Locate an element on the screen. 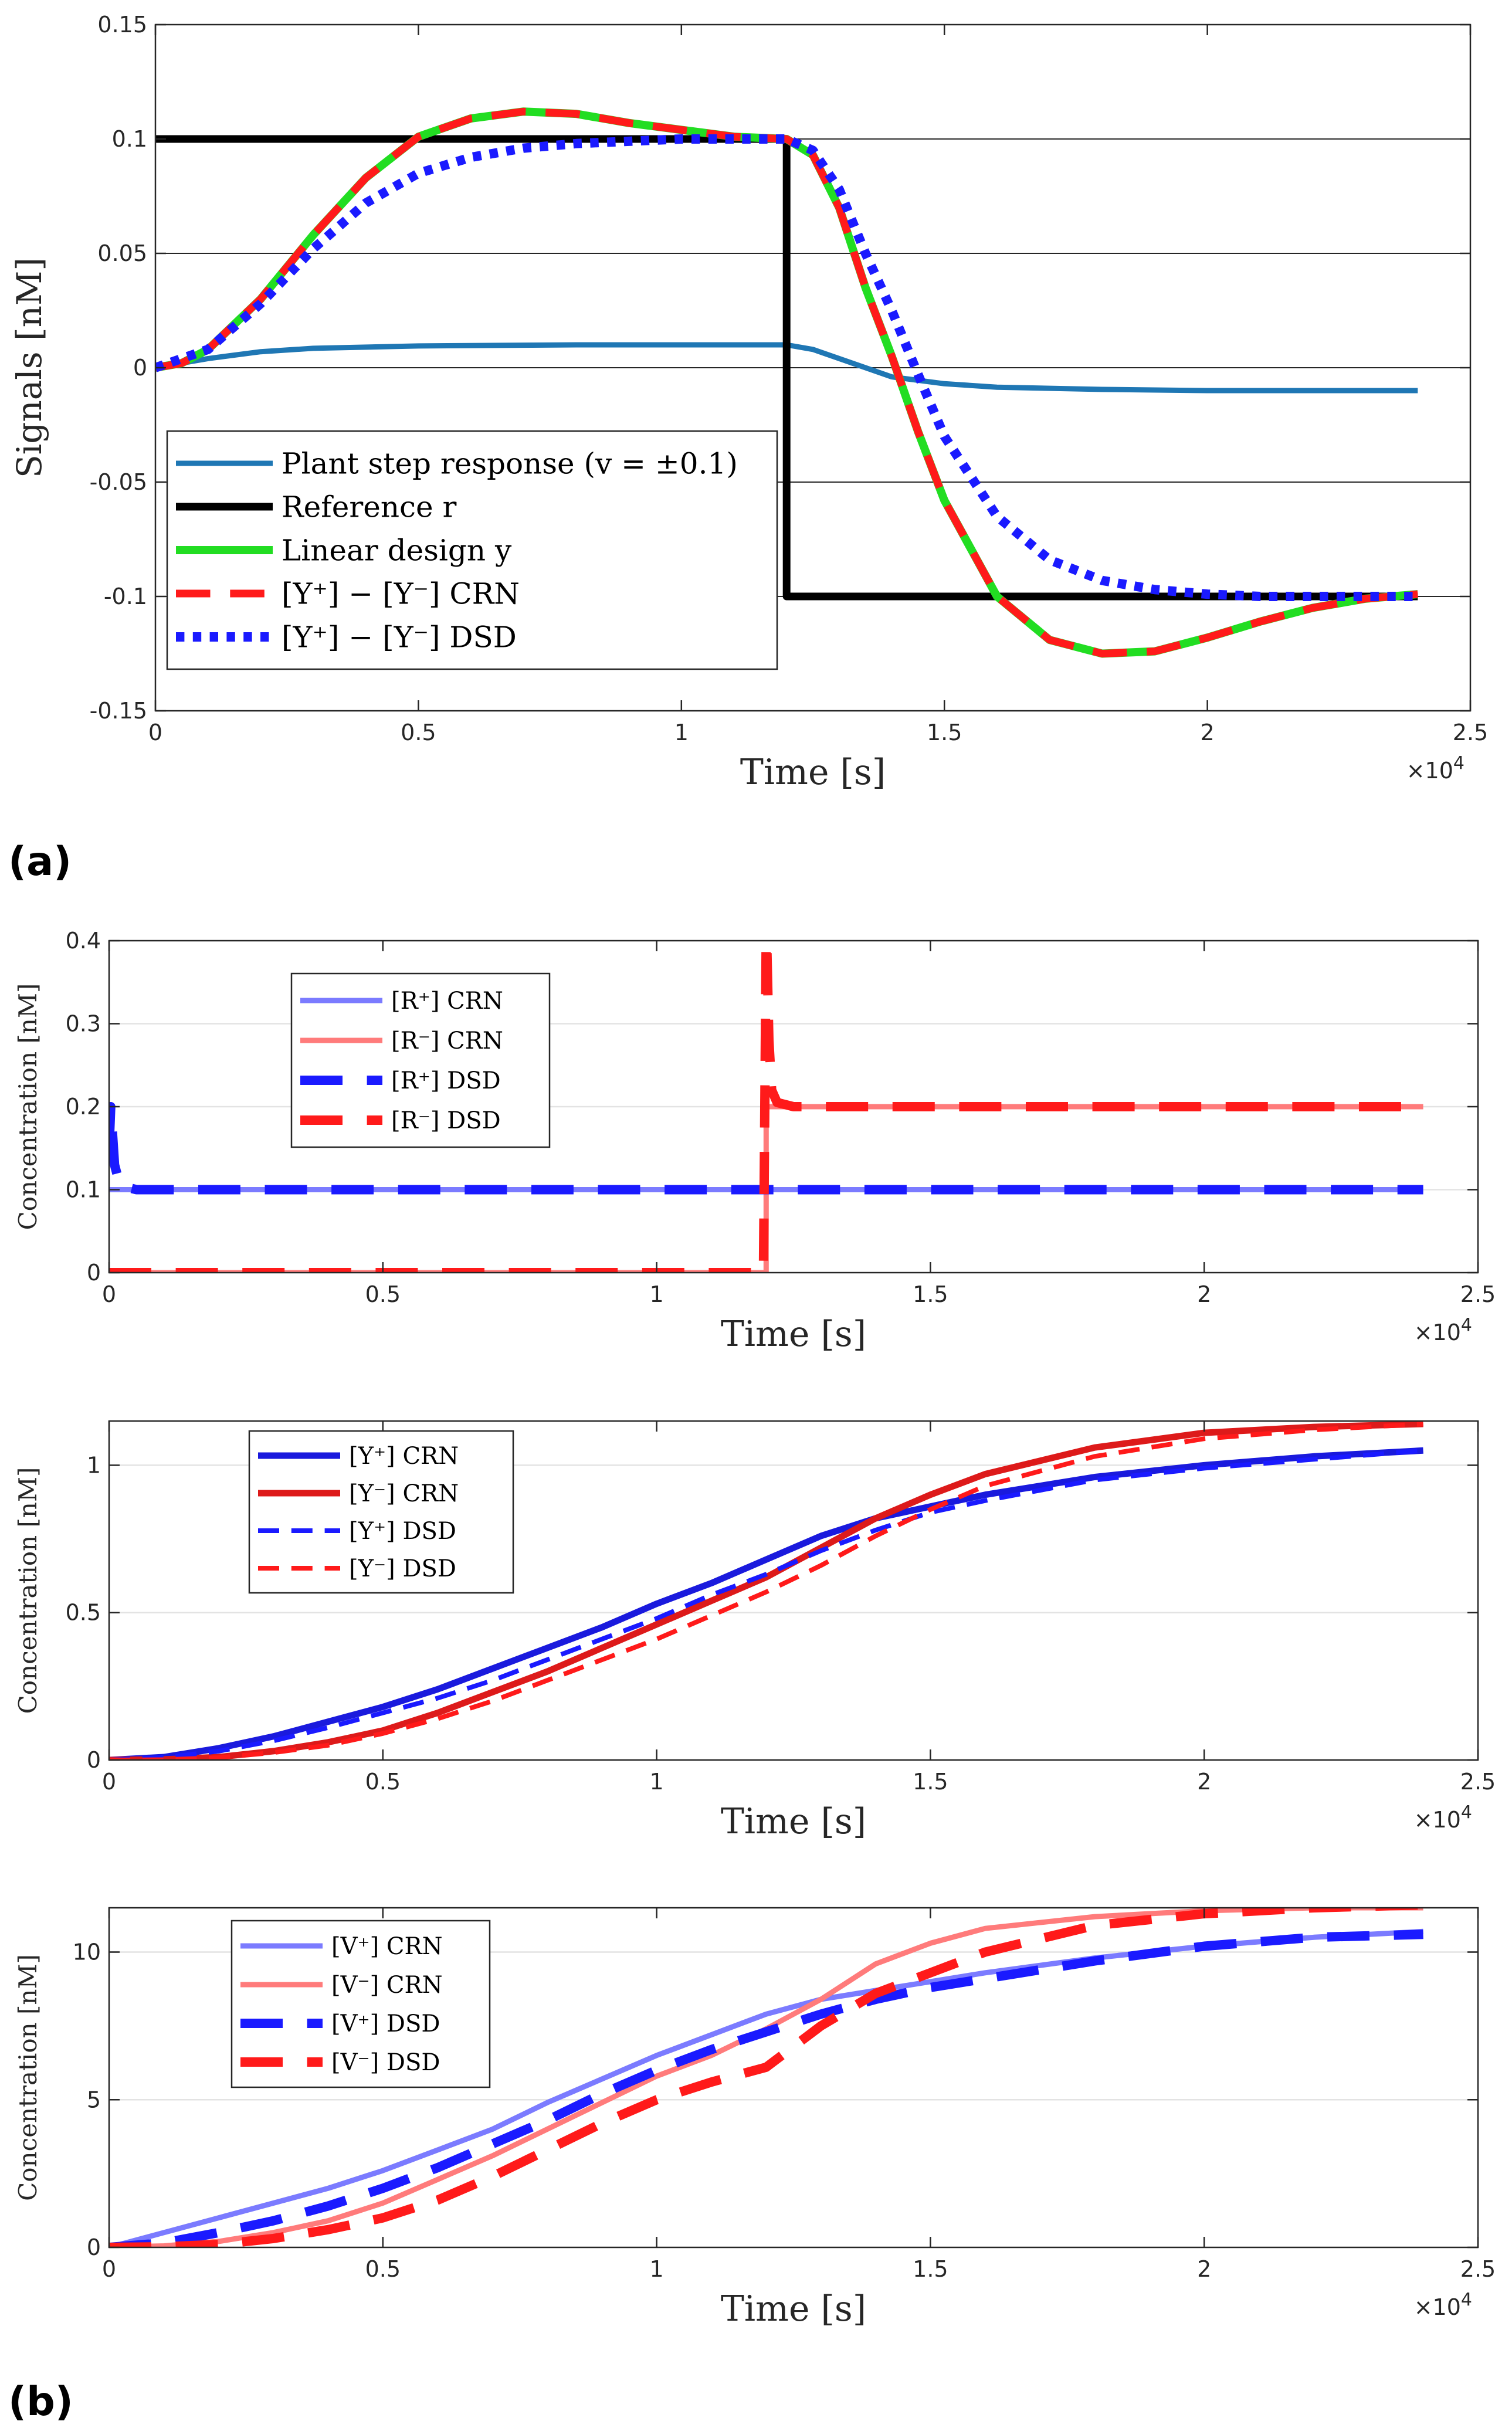 The width and height of the screenshot is (1512, 2428). panel-b-label: (b) is located at coordinates (41, 2402).